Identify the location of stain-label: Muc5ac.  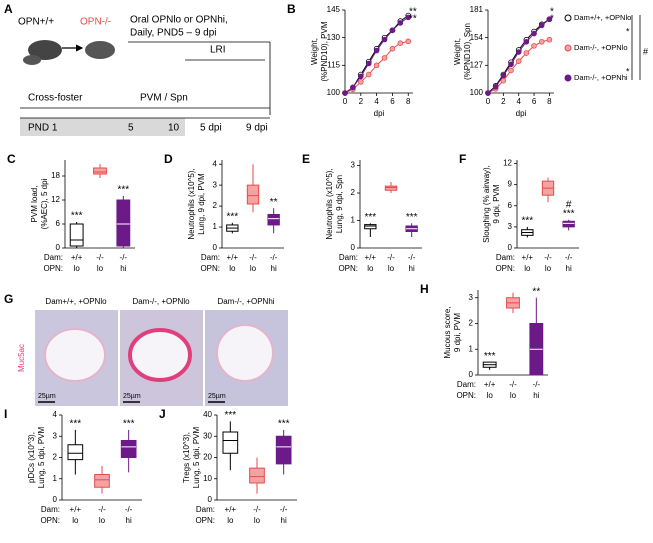
(21, 358).